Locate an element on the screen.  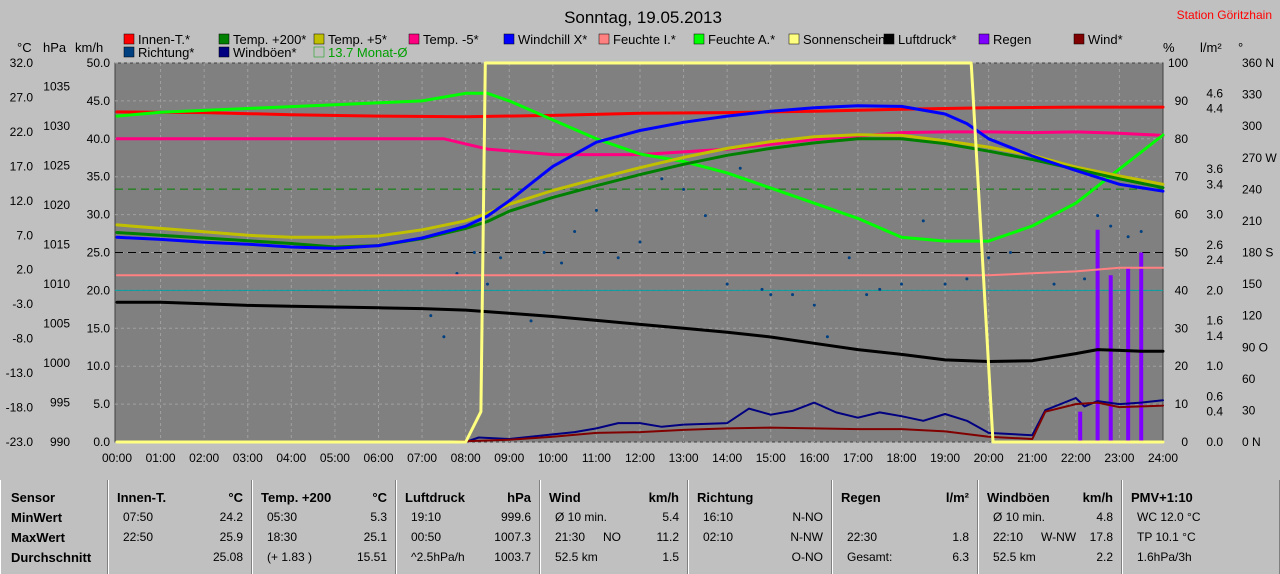
temp-tick-label: -8.0 is located at coordinates (22, 339).